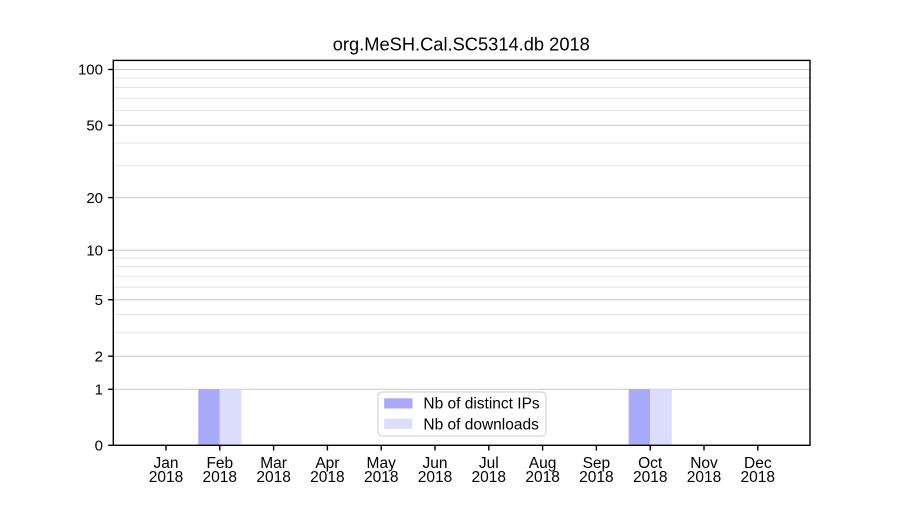 This screenshot has width=900, height=505. What do you see at coordinates (543, 463) in the screenshot?
I see `svg-text: Aug` at bounding box center [543, 463].